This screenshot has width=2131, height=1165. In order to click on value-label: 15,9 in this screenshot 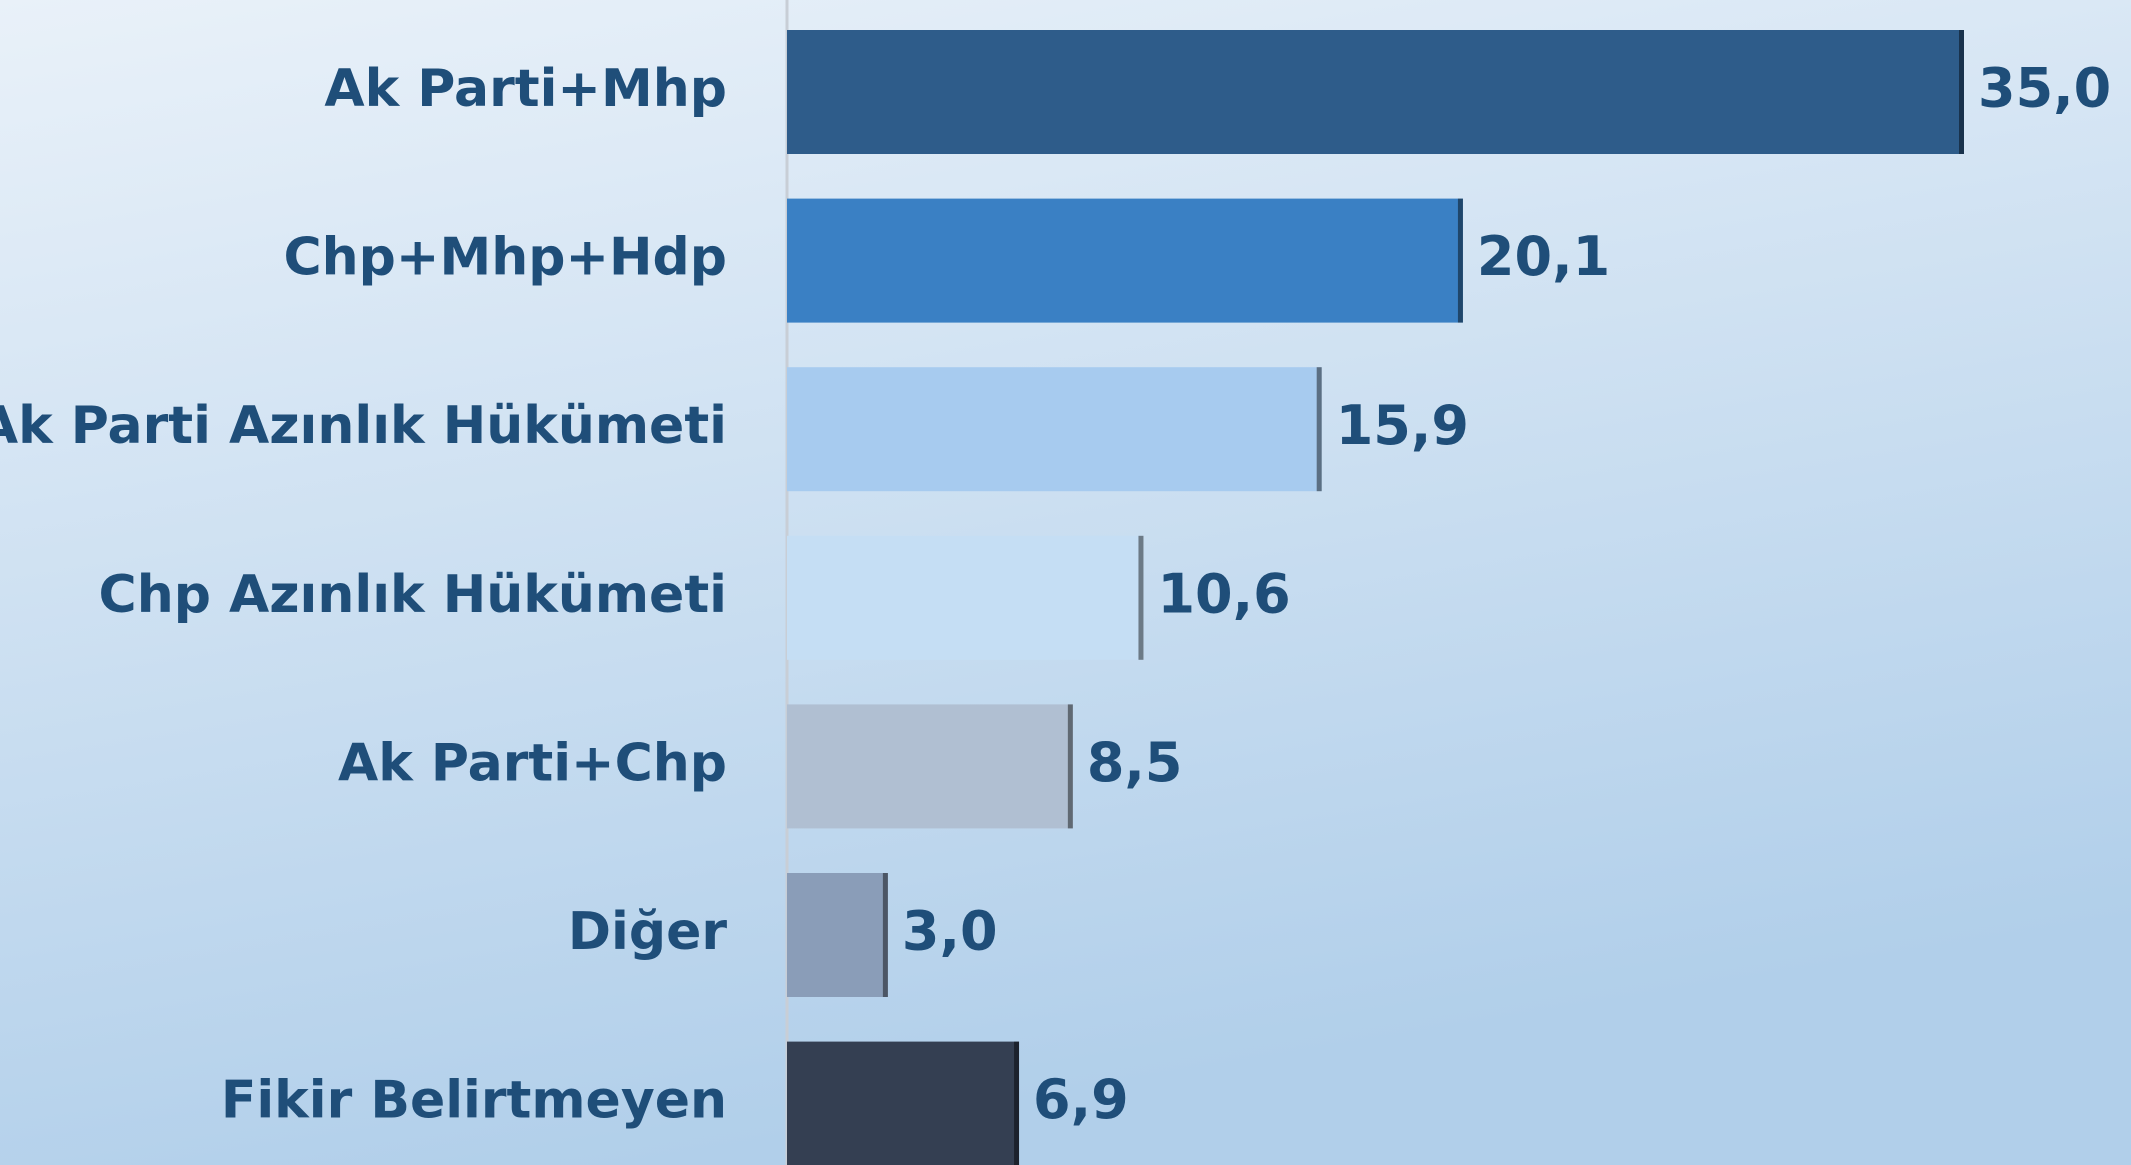, I will do `click(1402, 425)`.